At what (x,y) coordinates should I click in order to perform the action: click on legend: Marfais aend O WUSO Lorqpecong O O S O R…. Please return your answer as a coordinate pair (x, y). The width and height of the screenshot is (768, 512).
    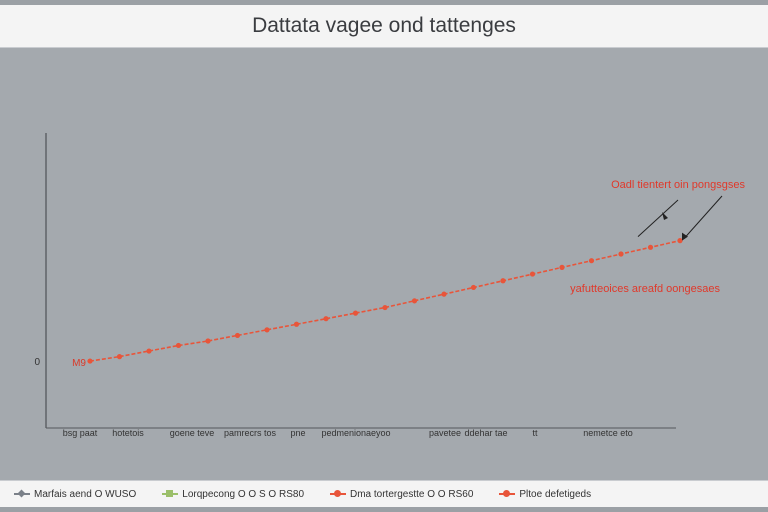
    Looking at the image, I should click on (384, 493).